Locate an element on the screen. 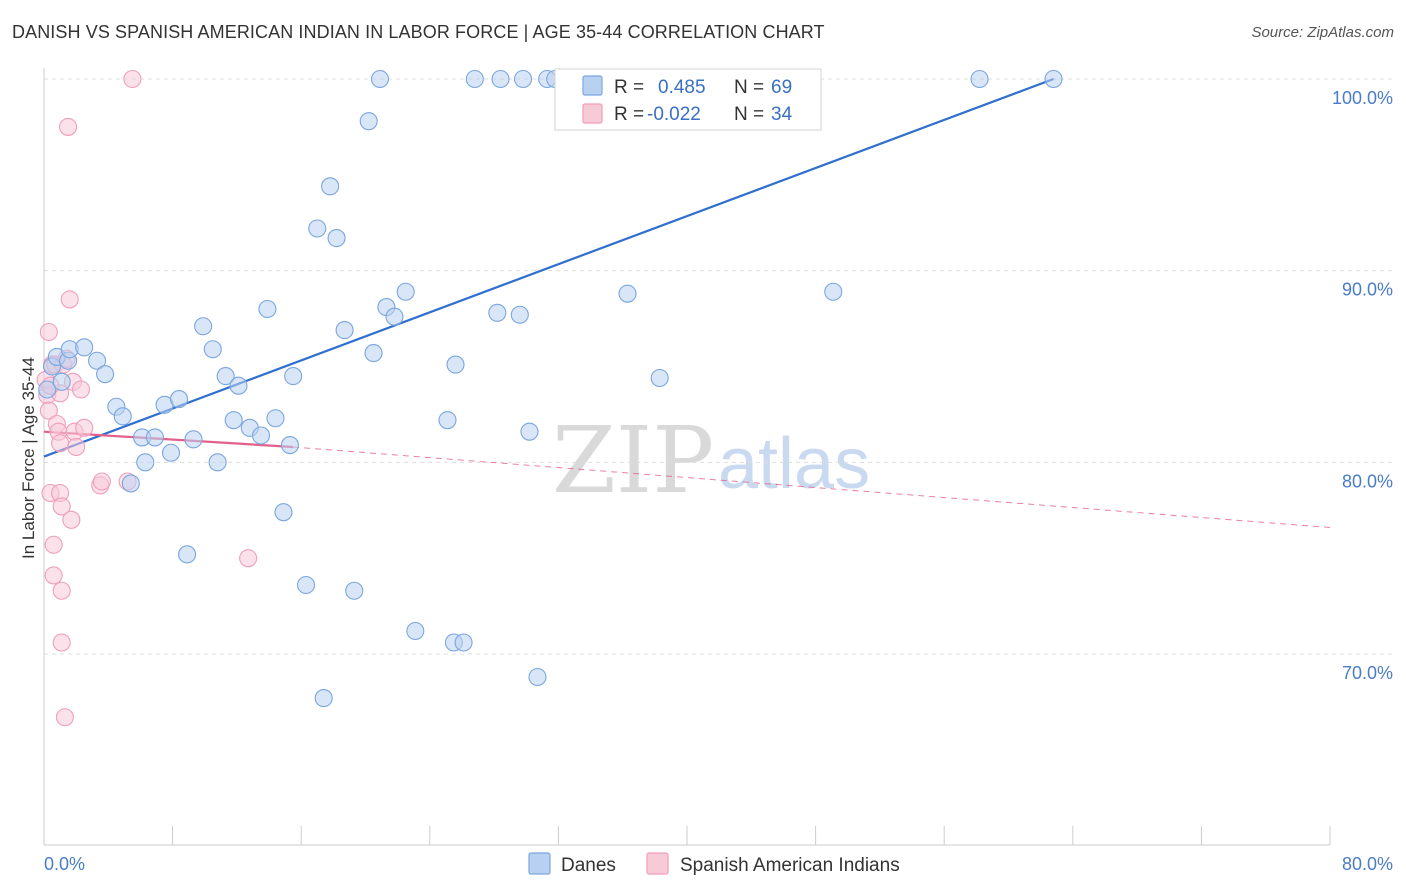 The image size is (1406, 892). trend-line-spanish-dashed is located at coordinates (812, 487).